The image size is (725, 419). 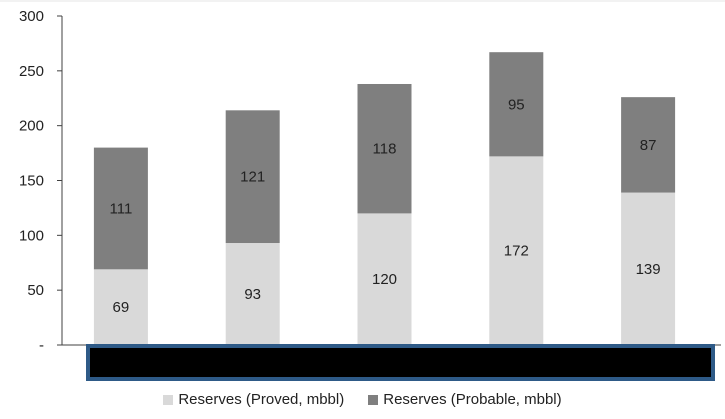 I want to click on legend-item-probable: Reserves (Probable, mbbl), so click(x=465, y=399).